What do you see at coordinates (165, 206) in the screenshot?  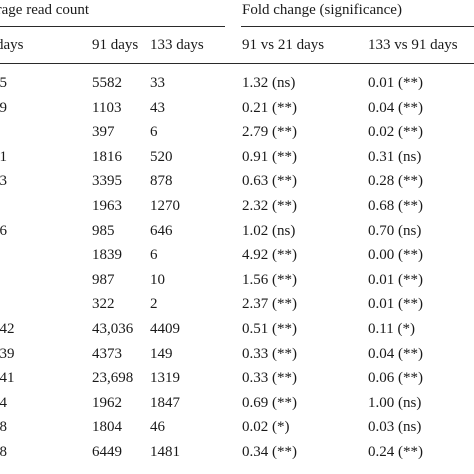 I see `table-cell: 1270` at bounding box center [165, 206].